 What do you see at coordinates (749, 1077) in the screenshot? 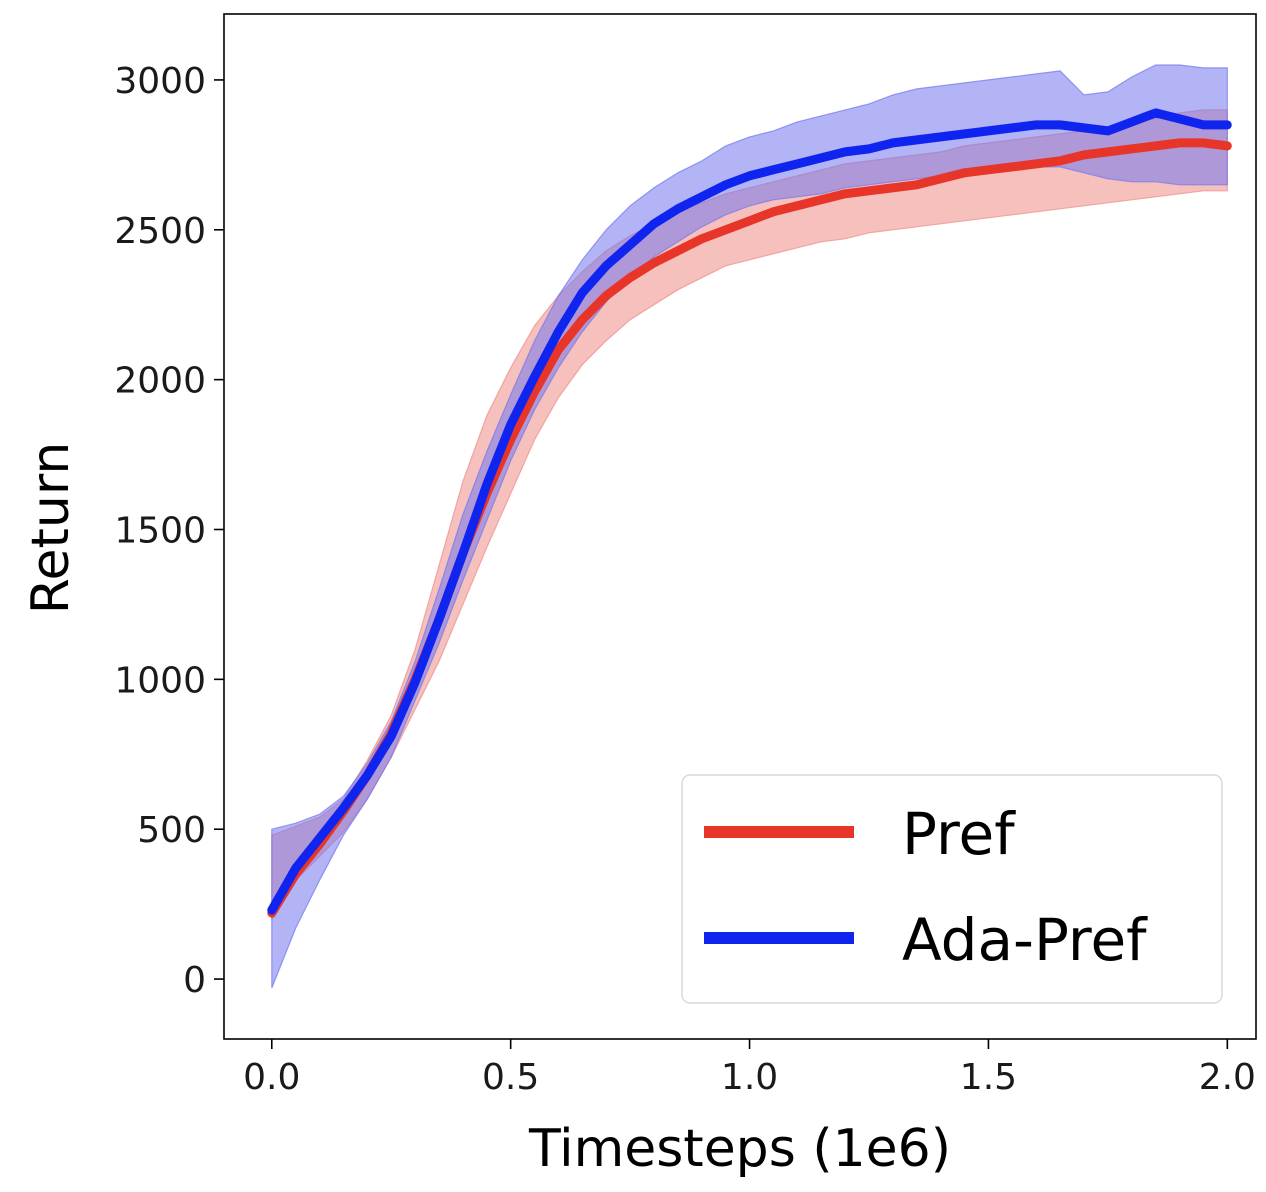
I see `x-tick-label: 1.0` at bounding box center [749, 1077].